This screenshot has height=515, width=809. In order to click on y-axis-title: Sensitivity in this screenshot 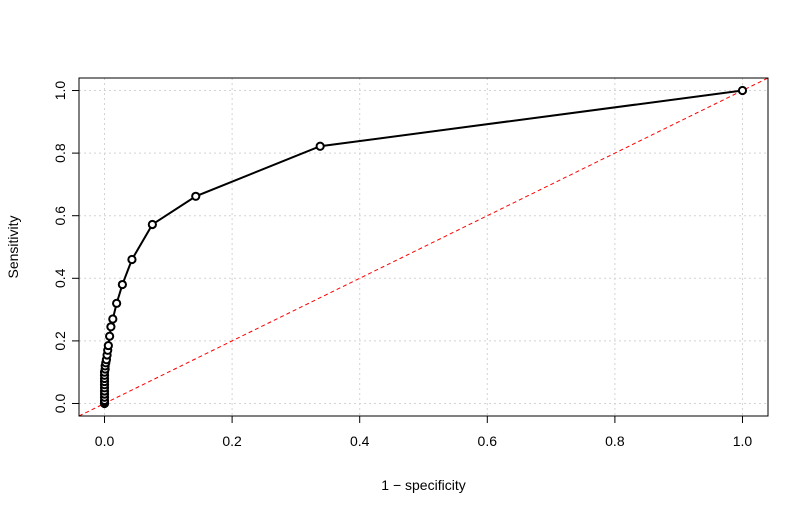, I will do `click(13, 246)`.